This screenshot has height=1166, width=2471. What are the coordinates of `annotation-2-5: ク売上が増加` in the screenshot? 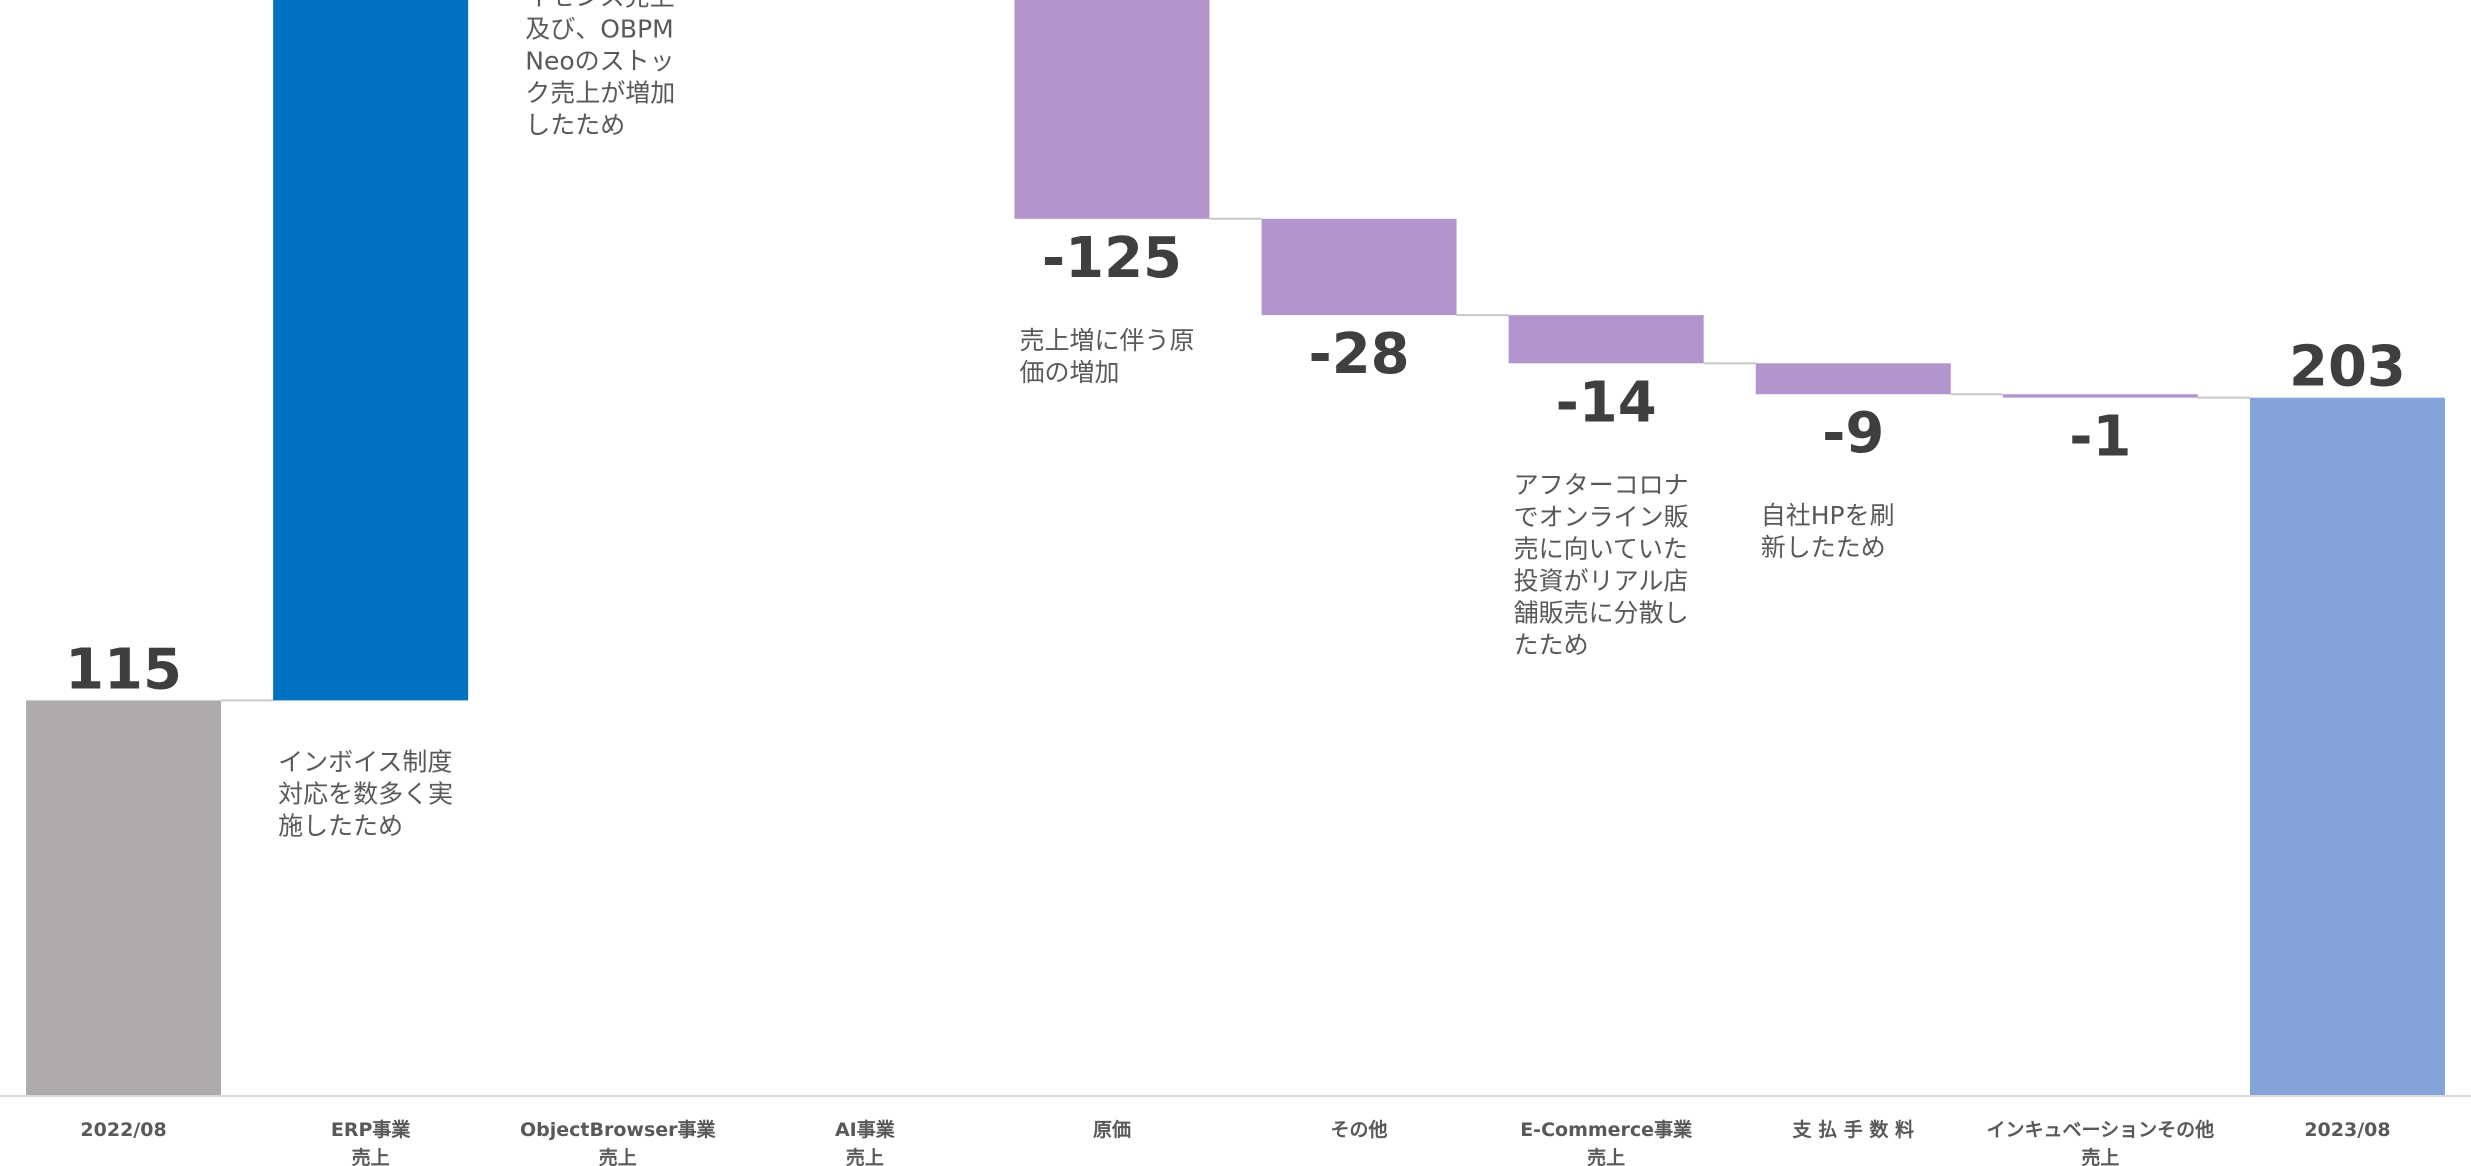 It's located at (600, 92).